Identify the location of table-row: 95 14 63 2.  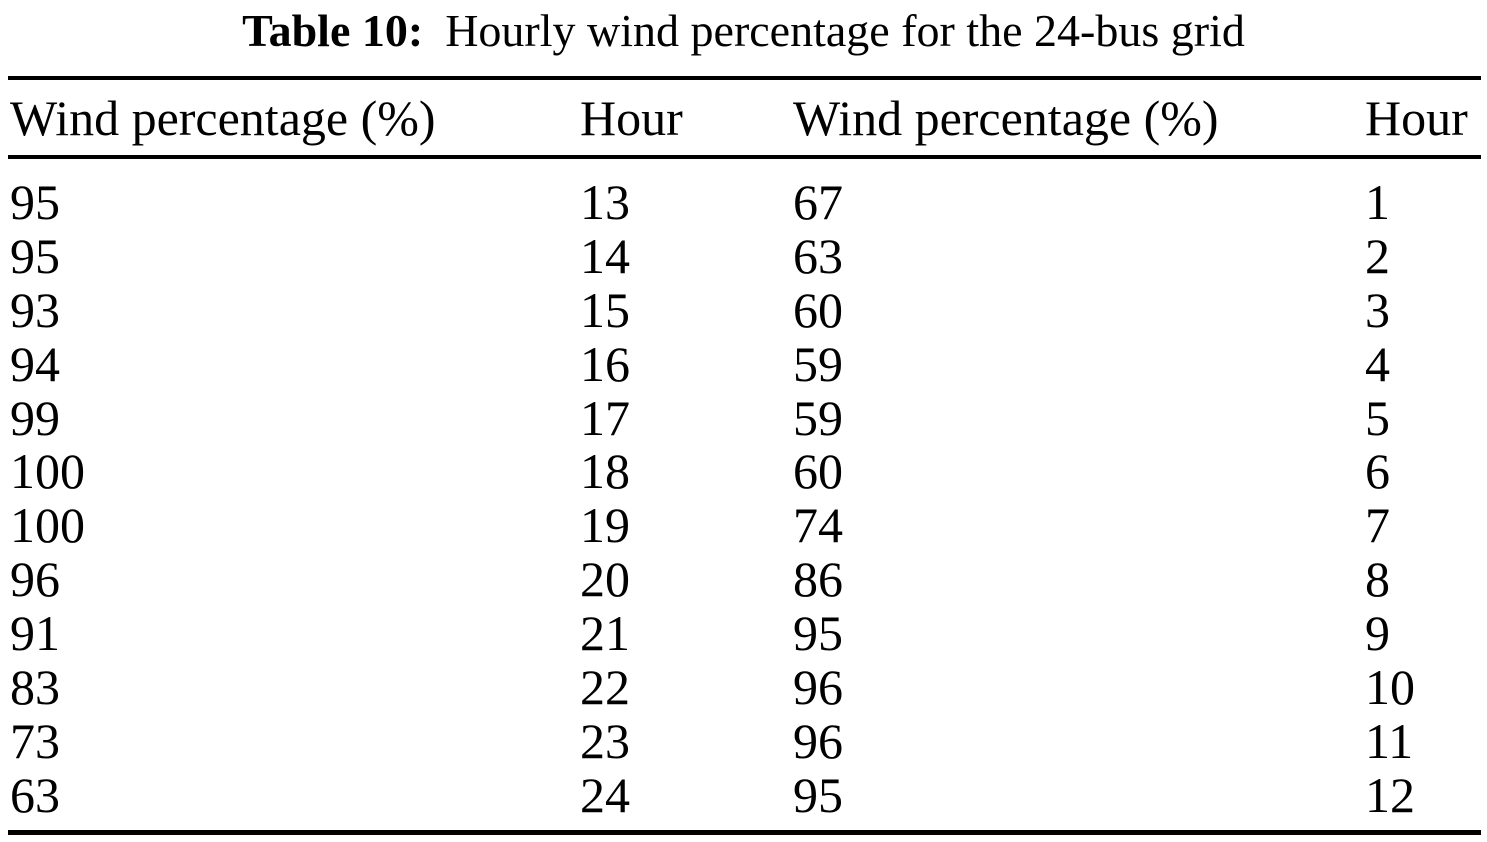
(744, 255).